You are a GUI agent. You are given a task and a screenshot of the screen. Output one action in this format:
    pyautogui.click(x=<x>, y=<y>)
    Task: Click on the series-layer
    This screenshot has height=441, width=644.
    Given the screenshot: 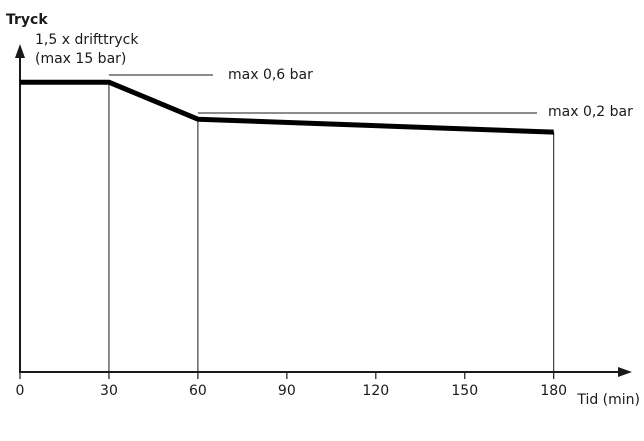 What is the action you would take?
    pyautogui.click(x=287, y=107)
    